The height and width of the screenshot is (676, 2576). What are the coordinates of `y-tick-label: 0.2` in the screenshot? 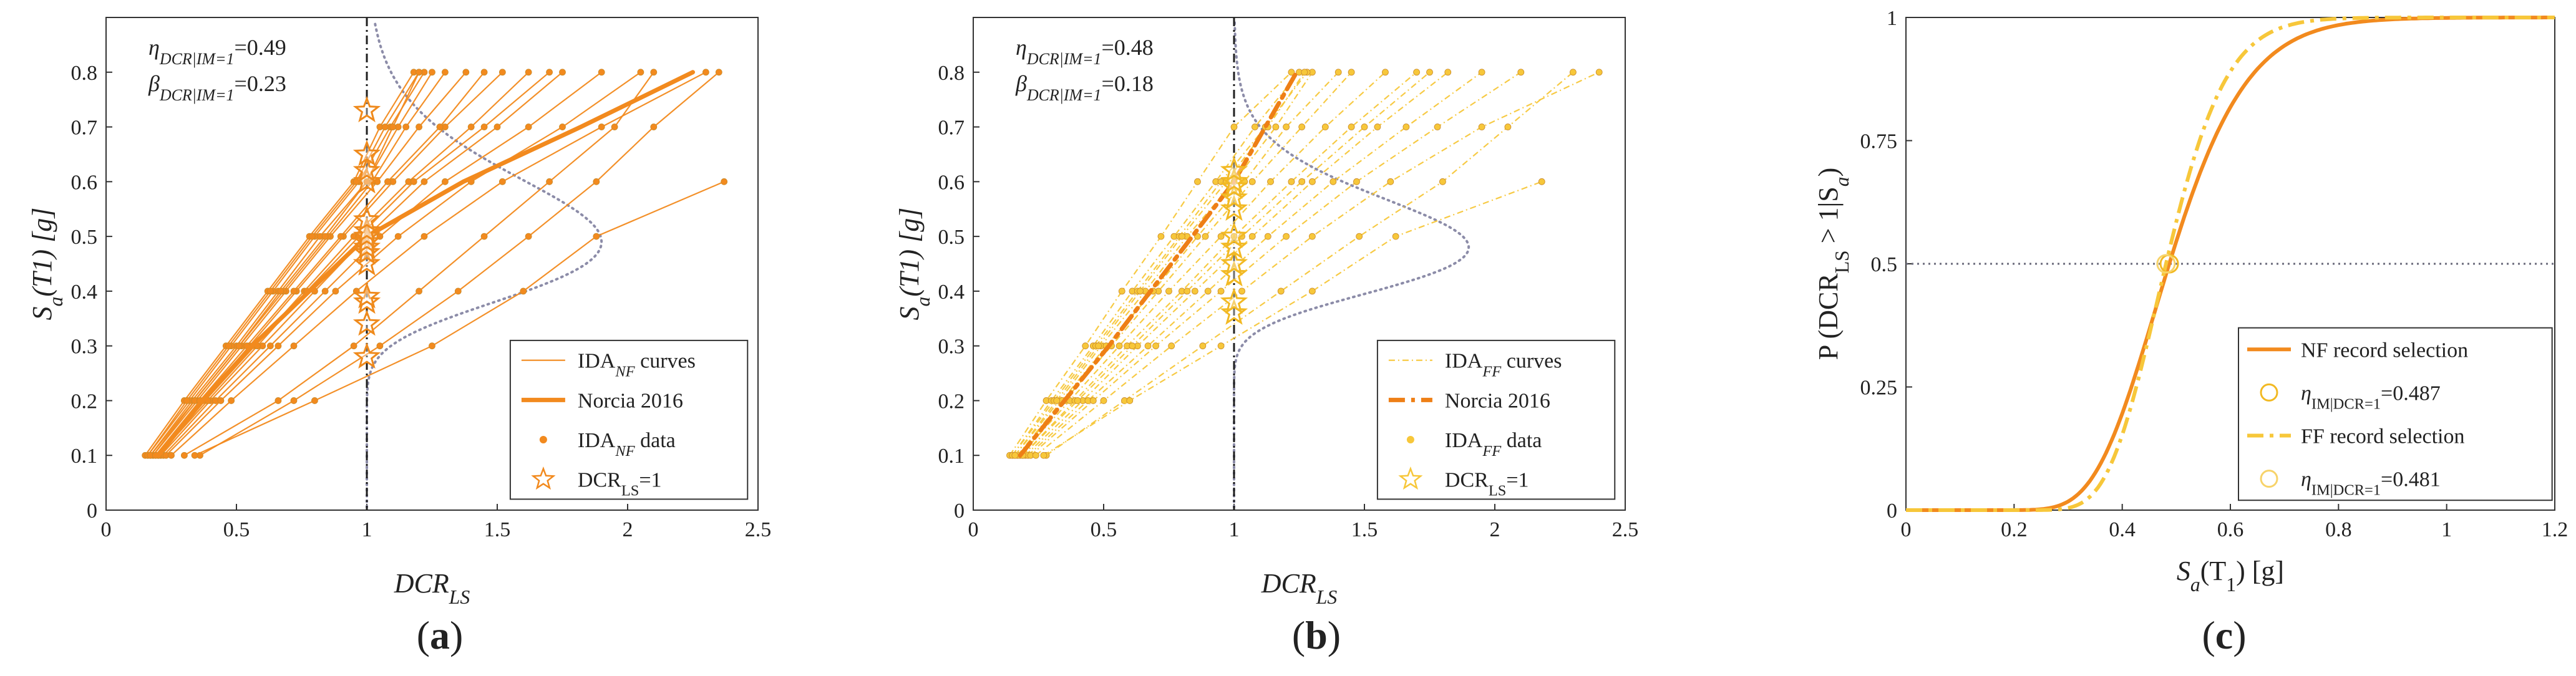 It's located at (951, 401).